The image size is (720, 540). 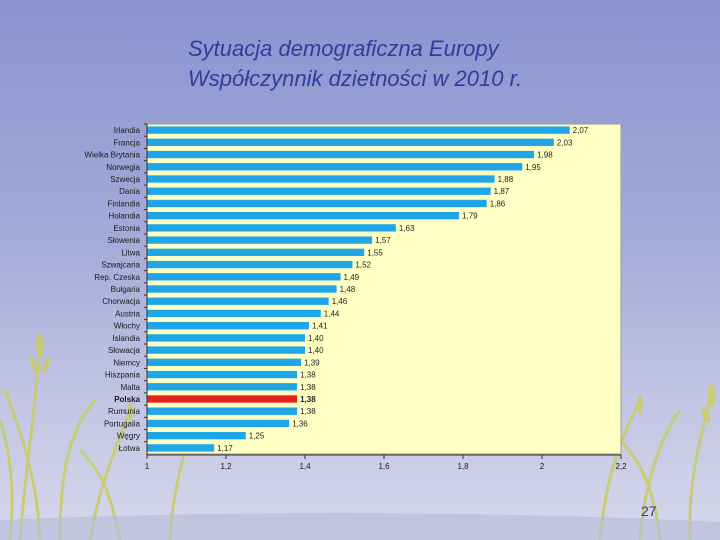 I want to click on category-label-12: Rep. Czeska, so click(x=117, y=277).